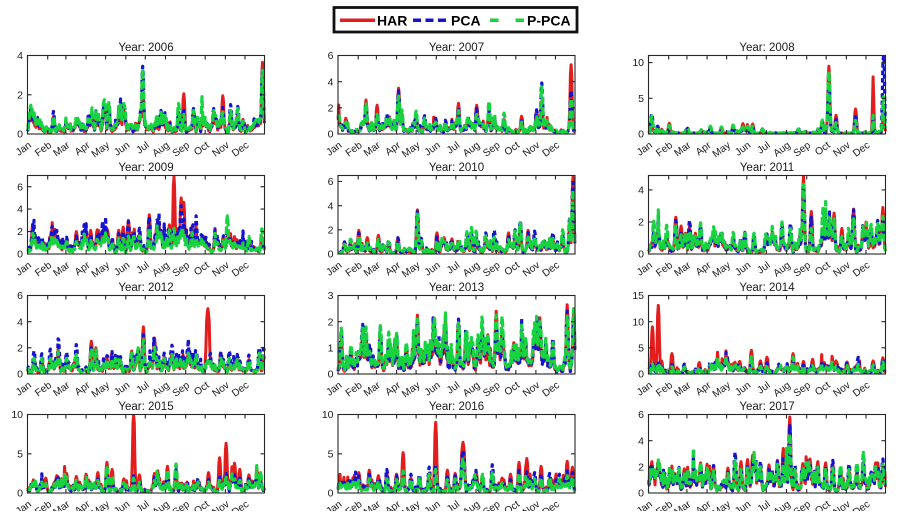  Describe the element at coordinates (466, 20) in the screenshot. I see `svg-text: PCA` at that location.